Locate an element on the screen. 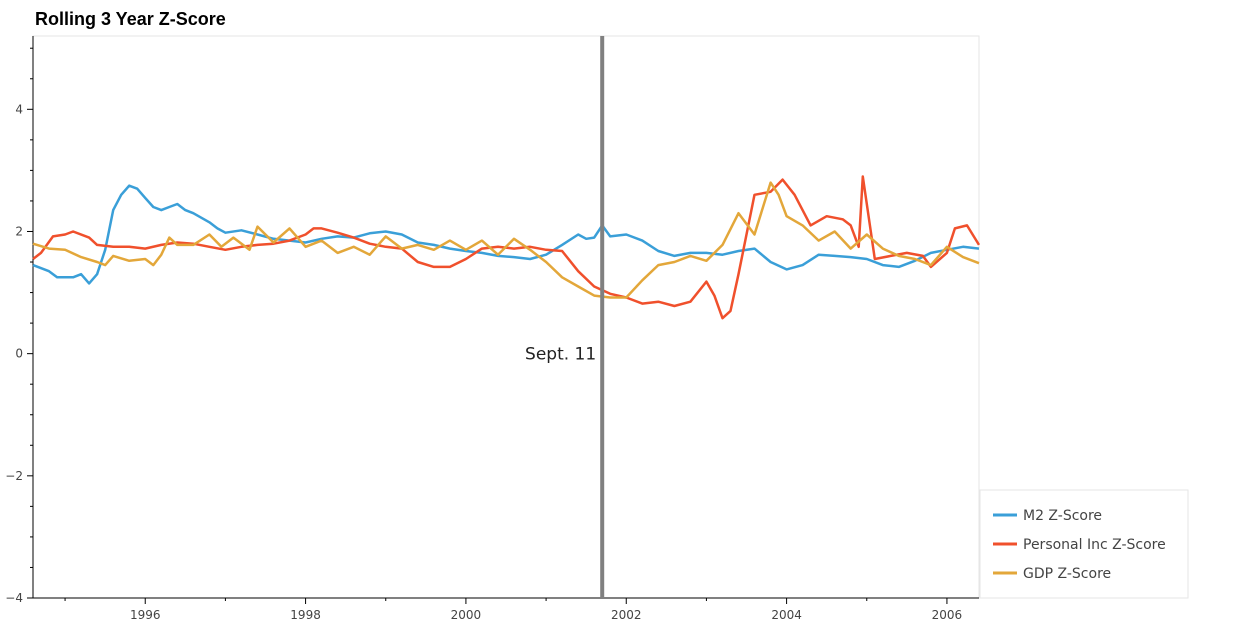  sept11-label: Sept. 11 is located at coordinates (560, 355).